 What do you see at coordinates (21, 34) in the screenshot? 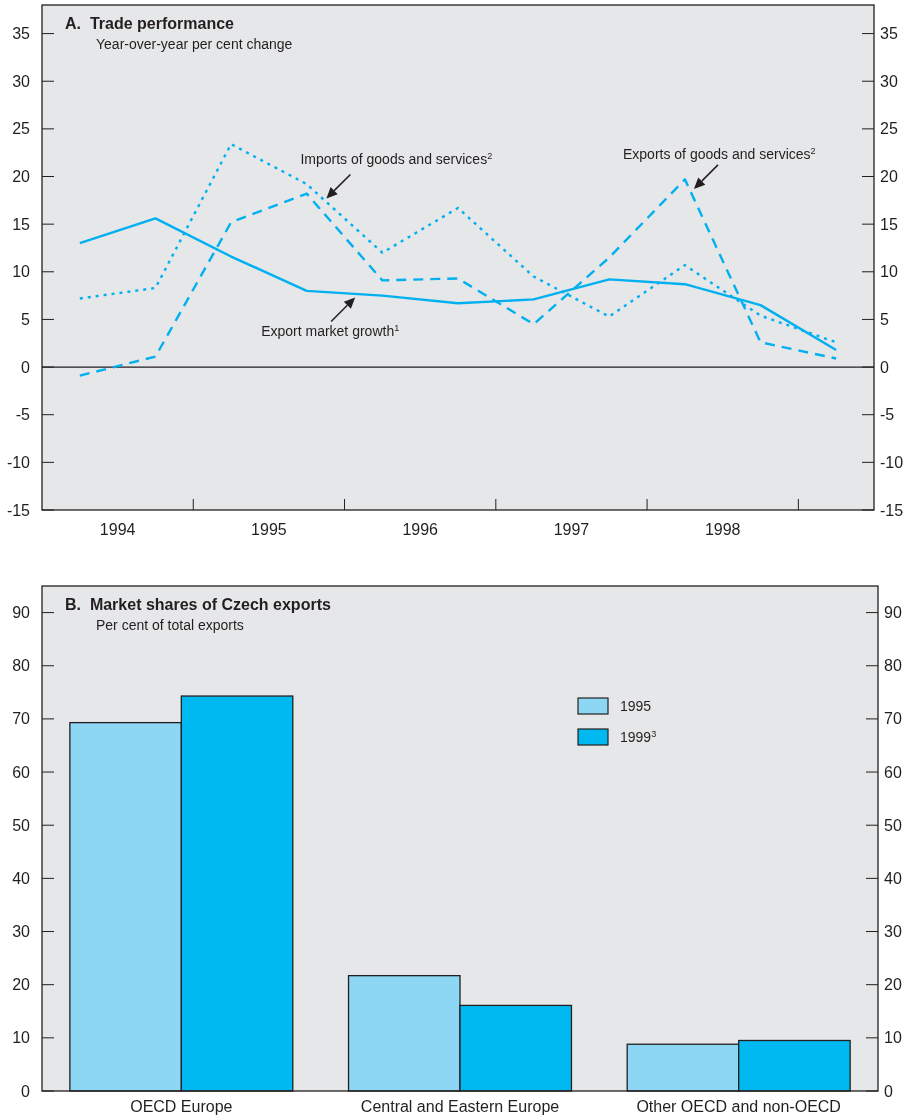
I see `y-tick-label: 35` at bounding box center [21, 34].